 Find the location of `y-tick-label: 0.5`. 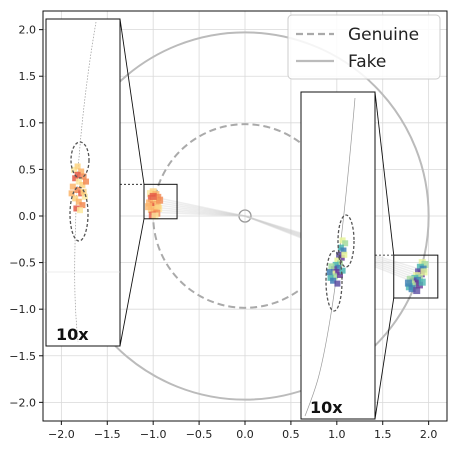

y-tick-label: 0.5 is located at coordinates (28, 169).